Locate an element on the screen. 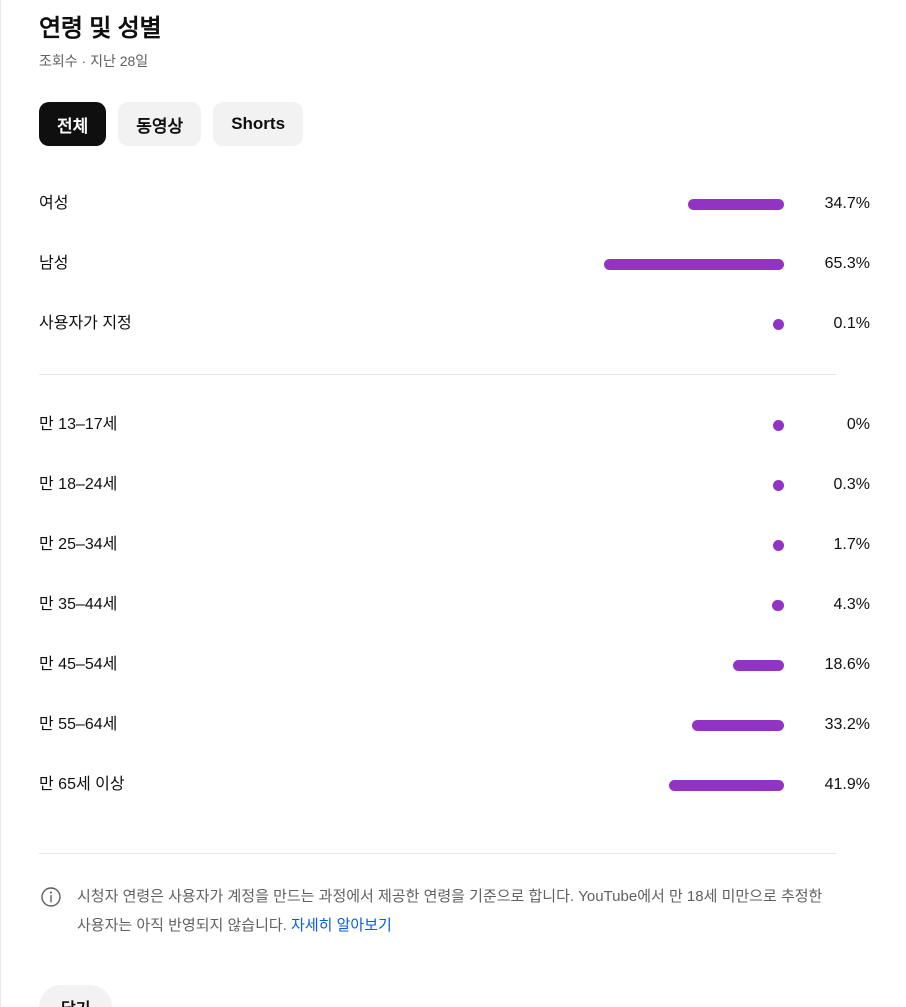 This screenshot has height=1007, width=906. bar-label: 만 13–17세 is located at coordinates (78, 424).